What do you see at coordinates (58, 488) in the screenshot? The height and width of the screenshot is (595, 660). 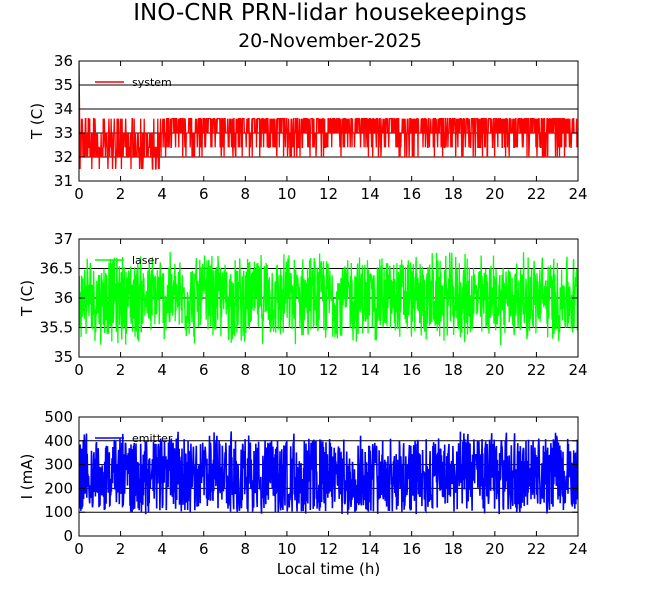 I see `y-tick-label: 200` at bounding box center [58, 488].